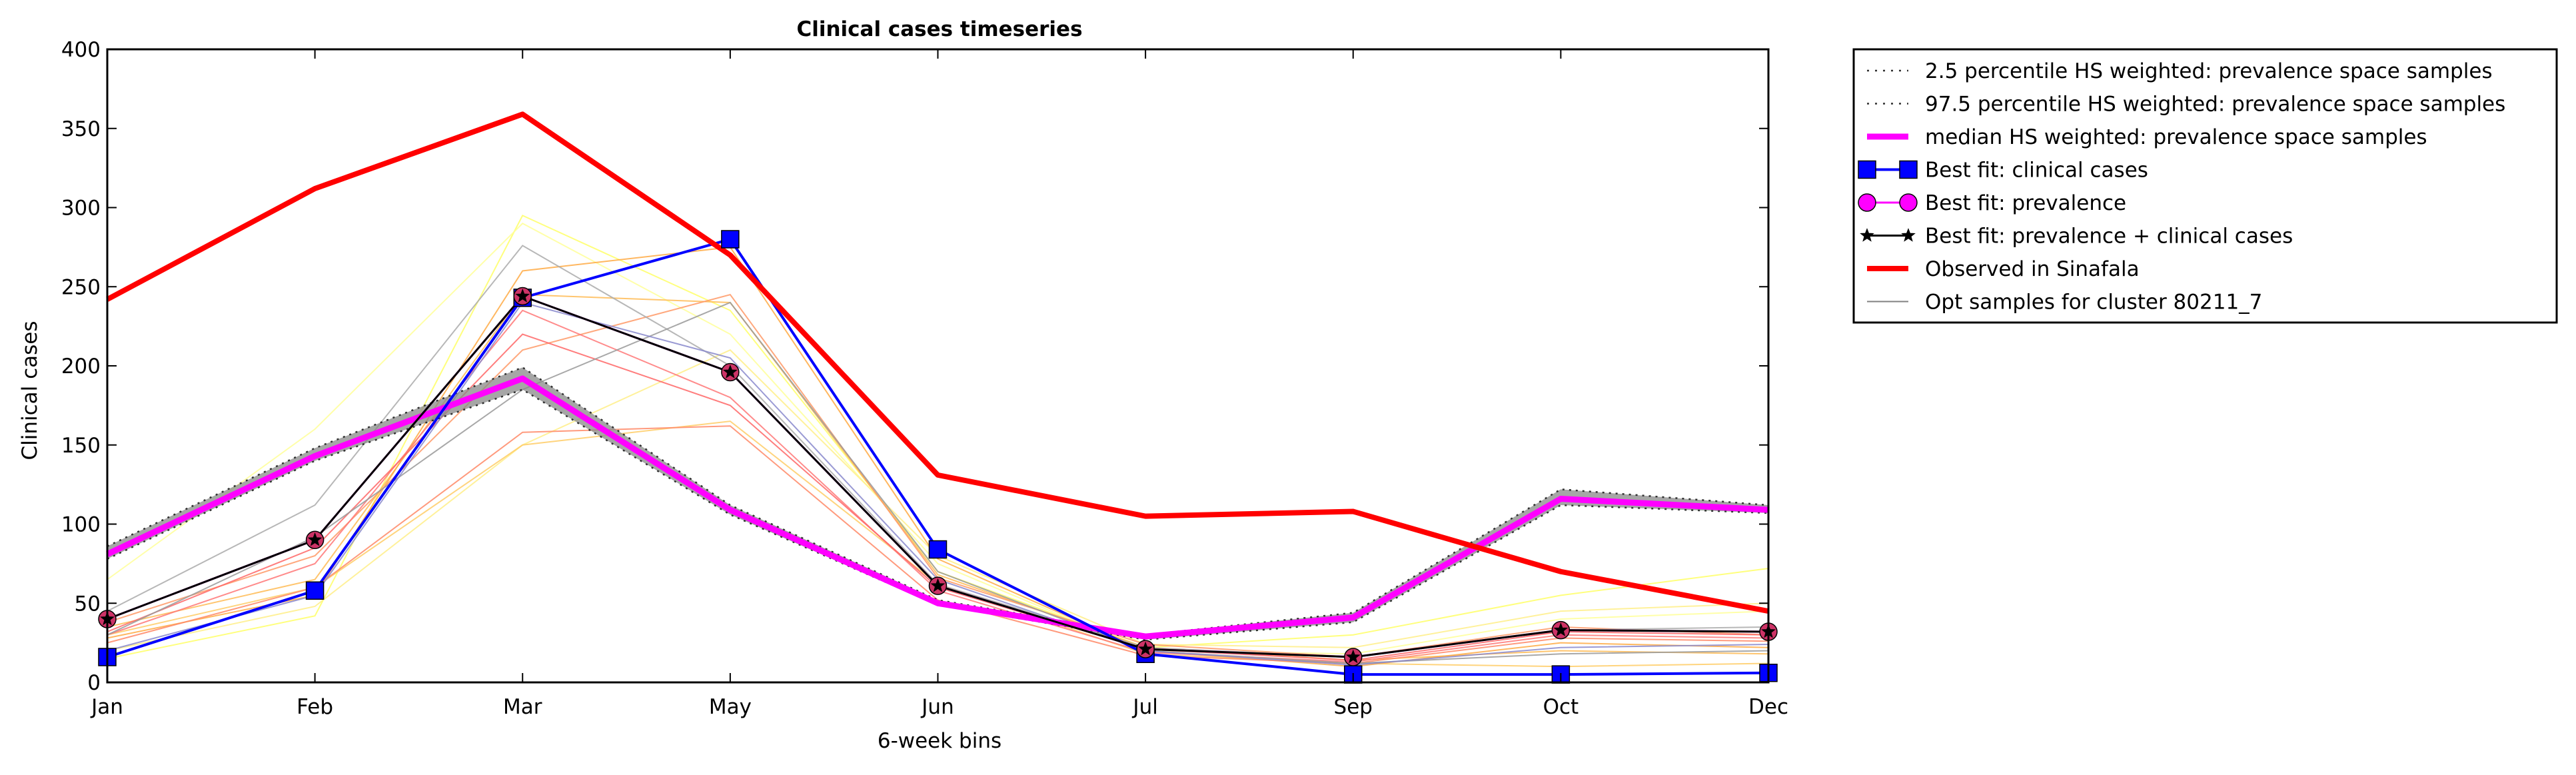  I want to click on legend-label-5: Best fit: prevalence + clinical cases, so click(2109, 237).